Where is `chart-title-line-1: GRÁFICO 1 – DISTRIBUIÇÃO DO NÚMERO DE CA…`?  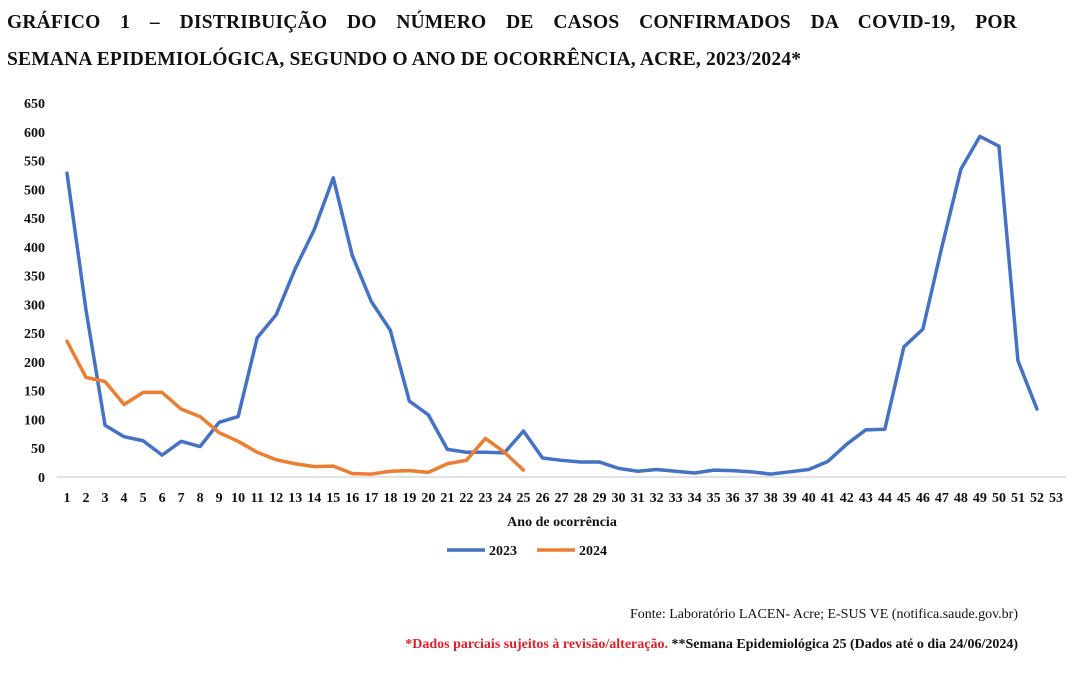 chart-title-line-1: GRÁFICO 1 – DISTRIBUIÇÃO DO NÚMERO DE CA… is located at coordinates (512, 22).